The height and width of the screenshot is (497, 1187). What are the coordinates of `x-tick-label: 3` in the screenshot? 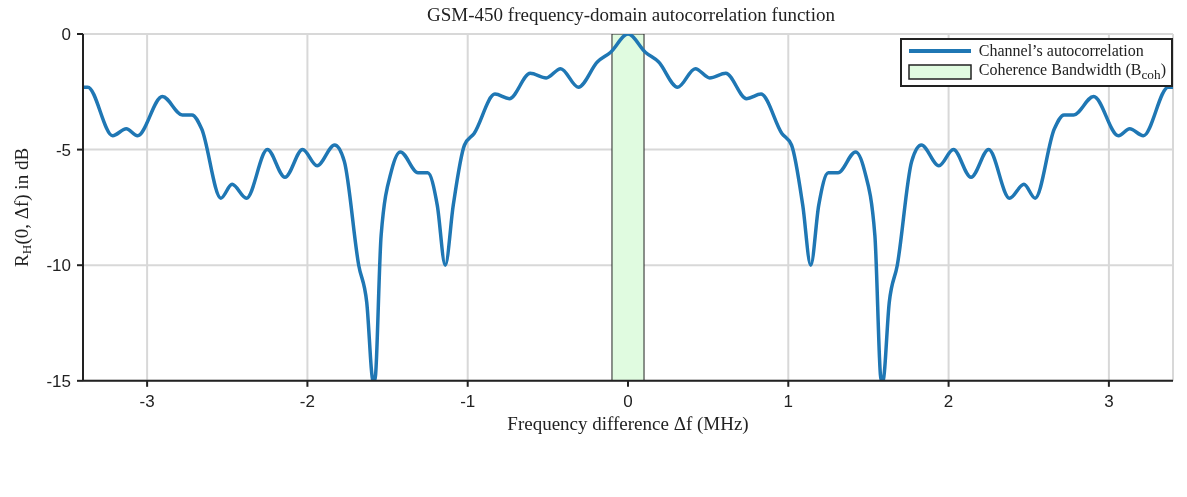 It's located at (1109, 401).